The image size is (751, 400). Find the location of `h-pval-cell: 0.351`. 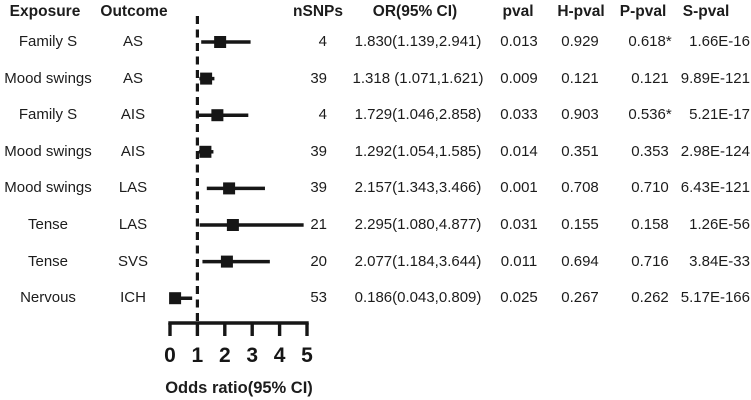

h-pval-cell: 0.351 is located at coordinates (580, 151).